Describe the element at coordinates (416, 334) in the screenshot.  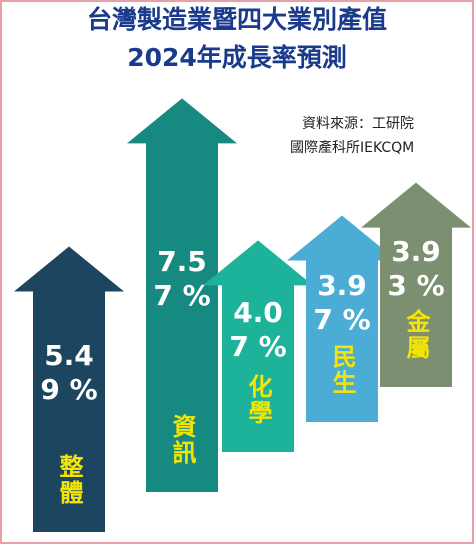
I see `category-label: 金屬` at that location.